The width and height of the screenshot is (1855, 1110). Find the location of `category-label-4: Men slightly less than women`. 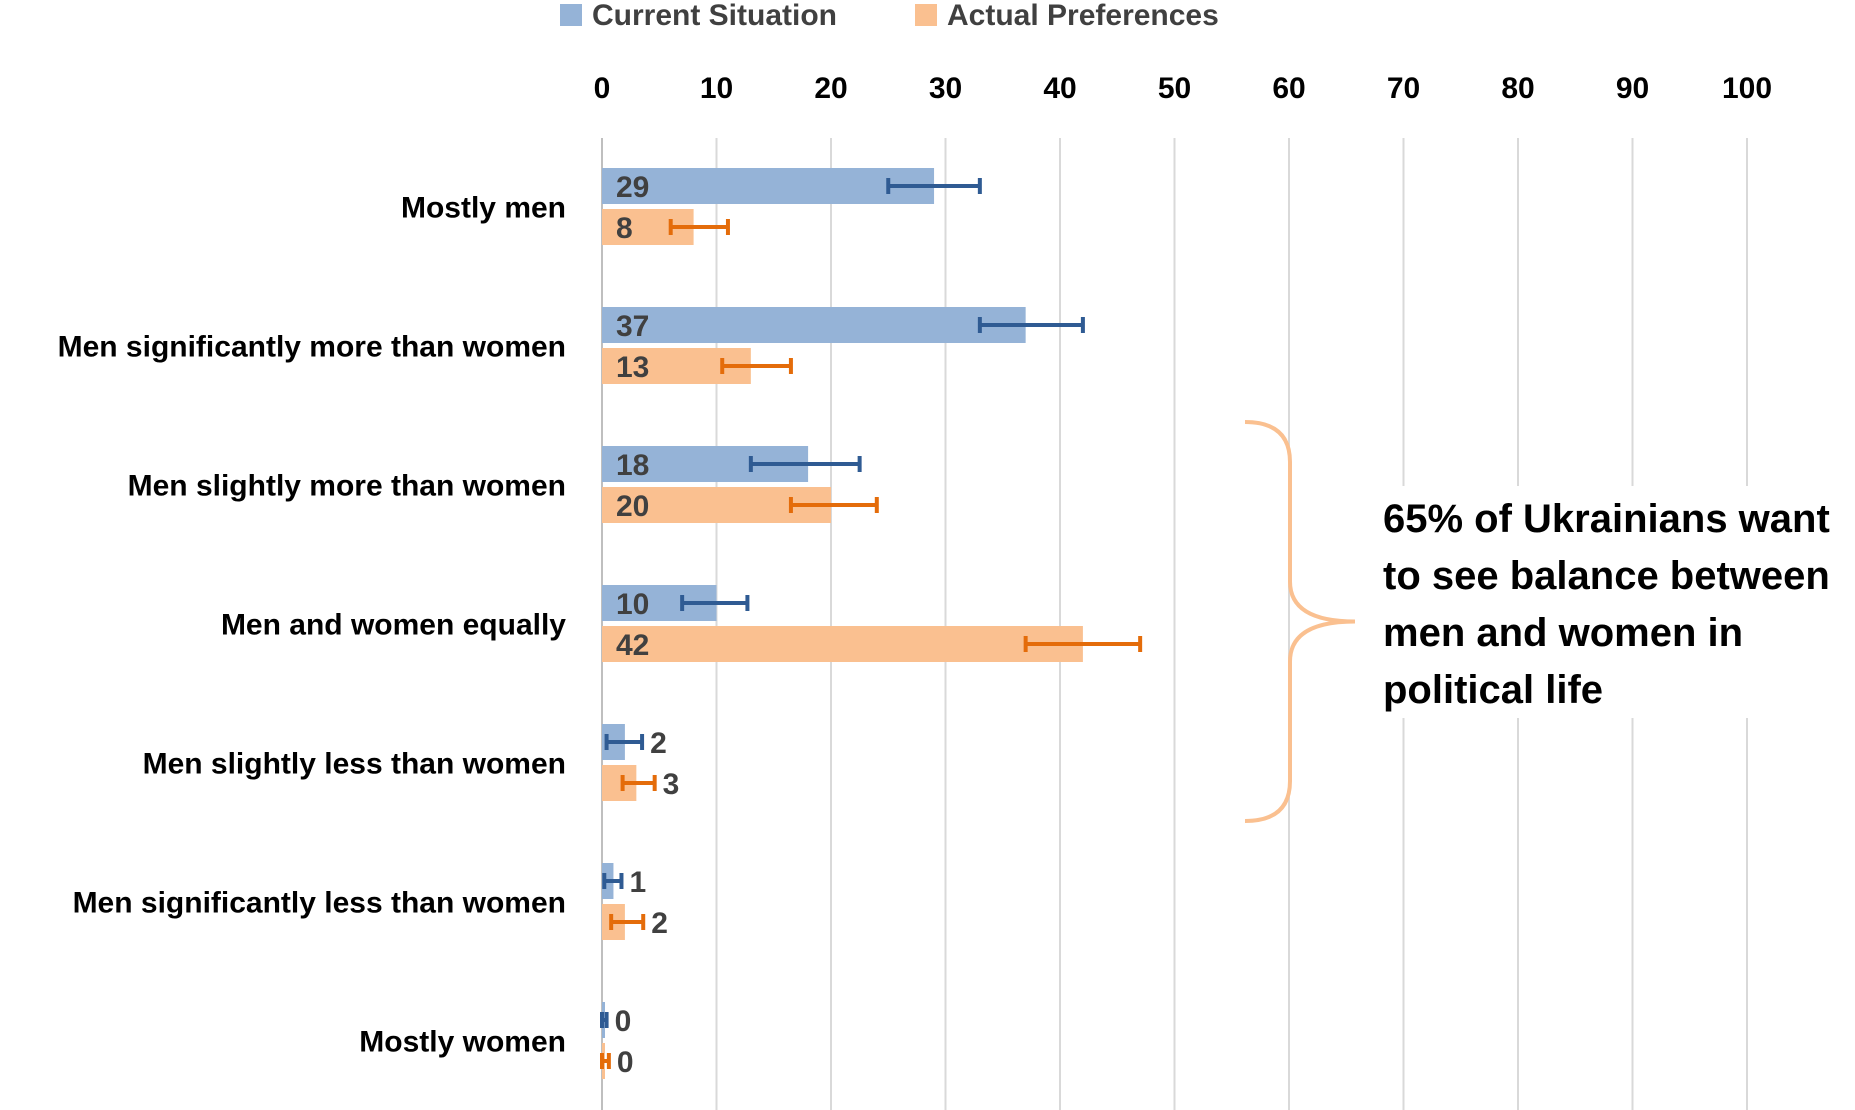

category-label-4: Men slightly less than women is located at coordinates (354, 764).